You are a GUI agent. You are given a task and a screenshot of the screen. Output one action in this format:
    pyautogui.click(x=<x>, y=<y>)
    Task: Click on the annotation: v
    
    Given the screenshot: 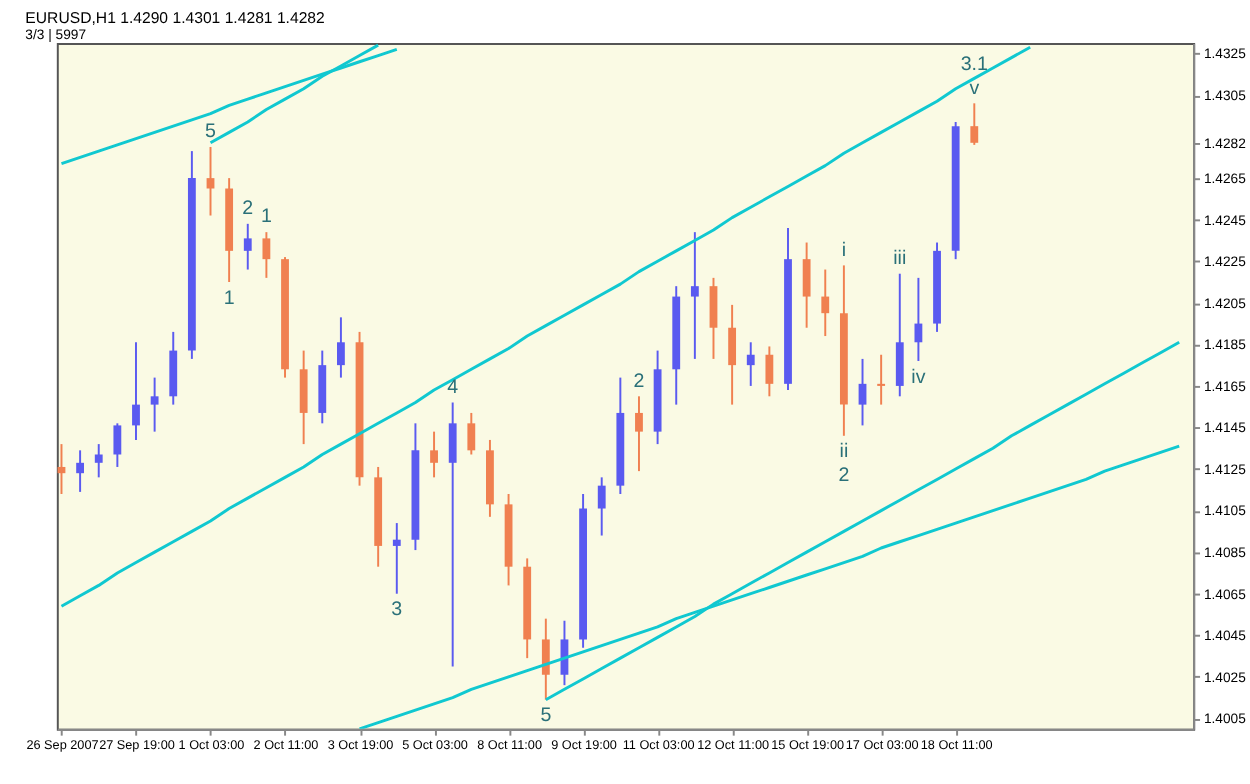 What is the action you would take?
    pyautogui.click(x=974, y=88)
    